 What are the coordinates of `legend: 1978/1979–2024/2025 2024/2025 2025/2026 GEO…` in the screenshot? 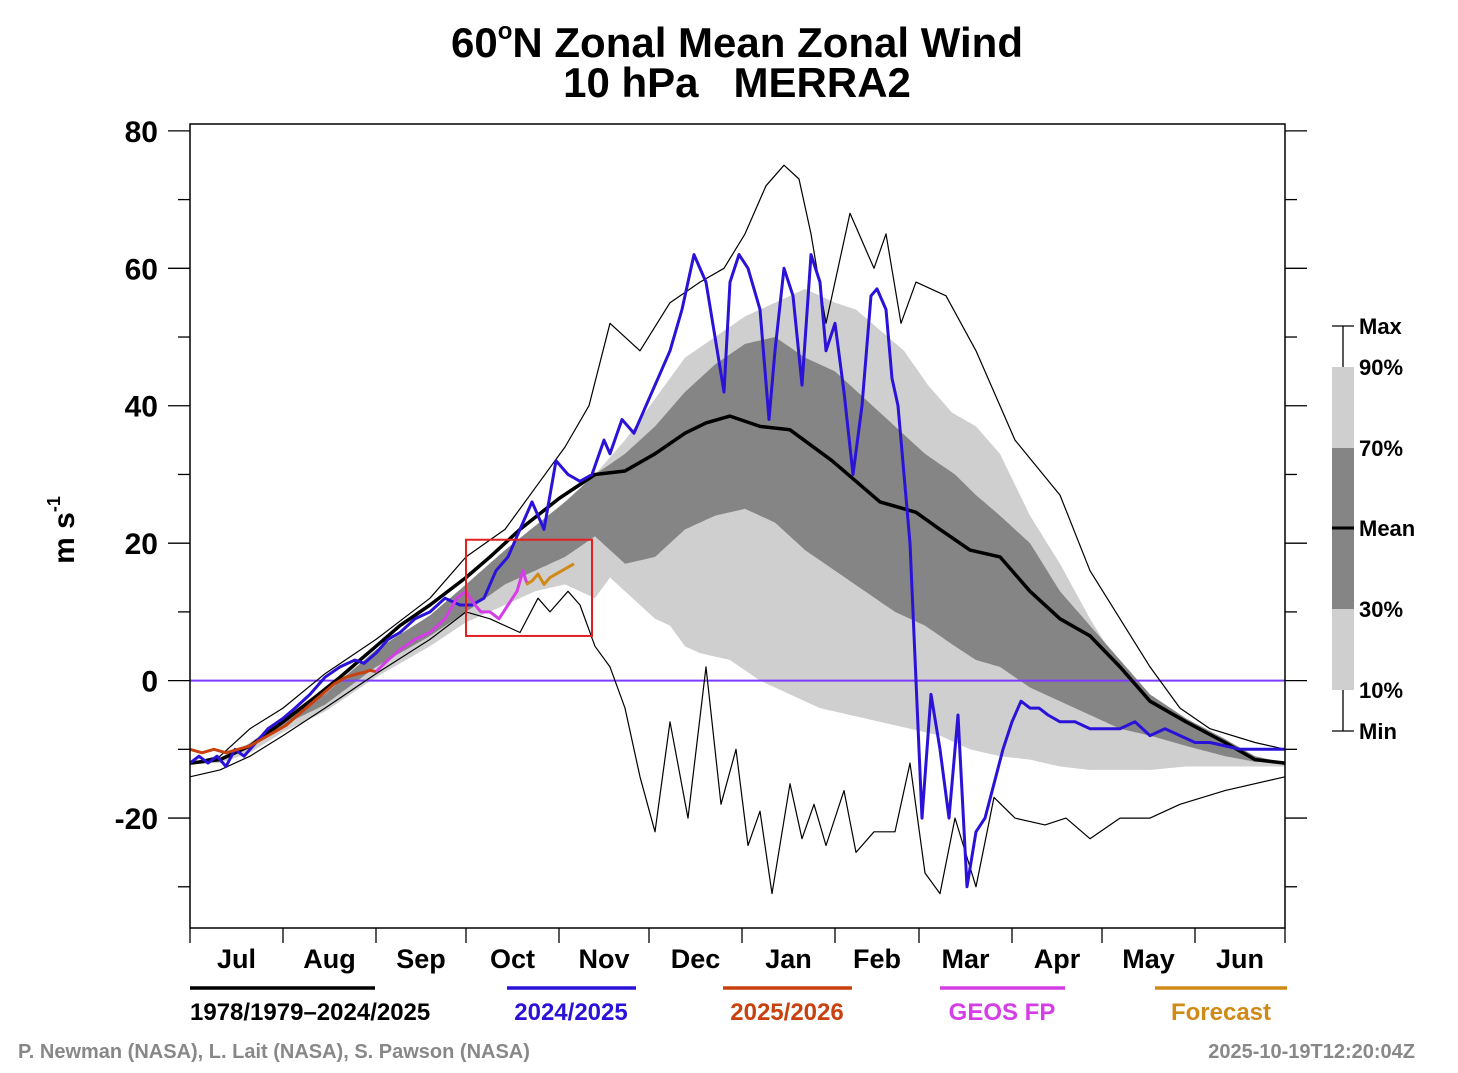 It's located at (738, 1006).